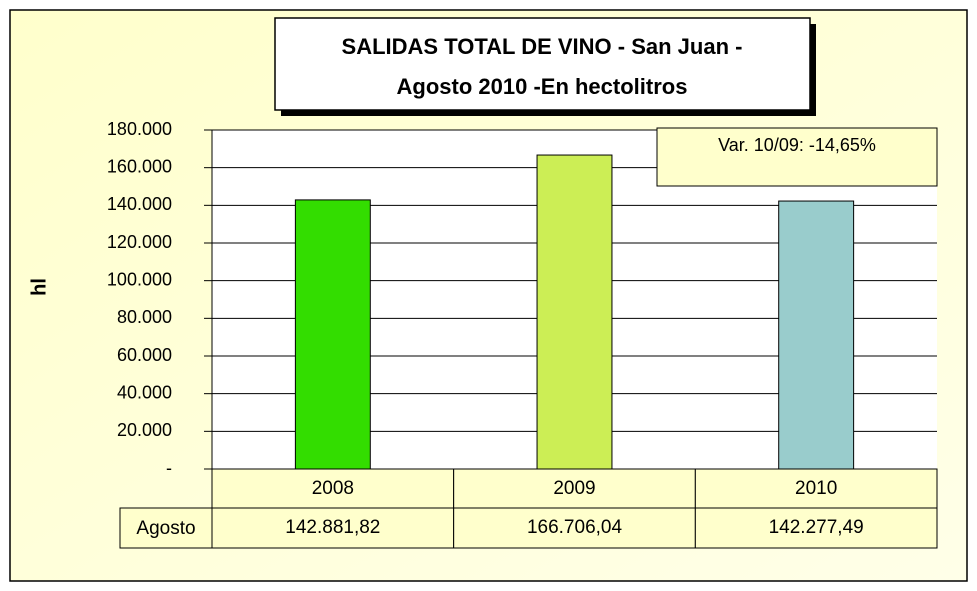 The height and width of the screenshot is (591, 977). Describe the element at coordinates (169, 468) in the screenshot. I see `y-tick-label: -` at that location.